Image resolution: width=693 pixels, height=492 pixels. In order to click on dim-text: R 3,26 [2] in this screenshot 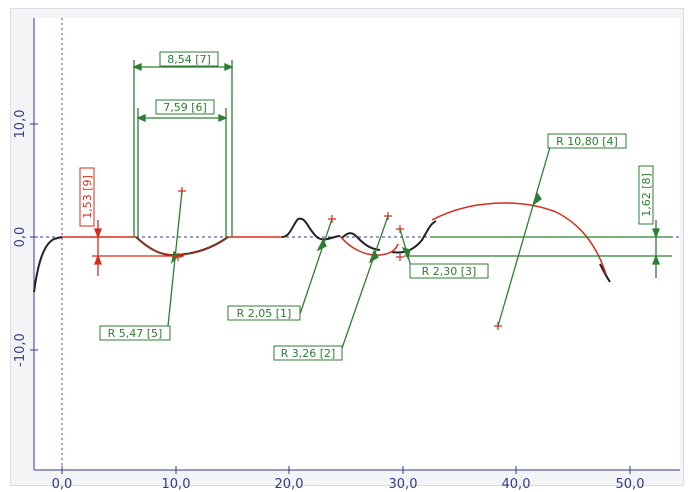, I will do `click(308, 353)`.